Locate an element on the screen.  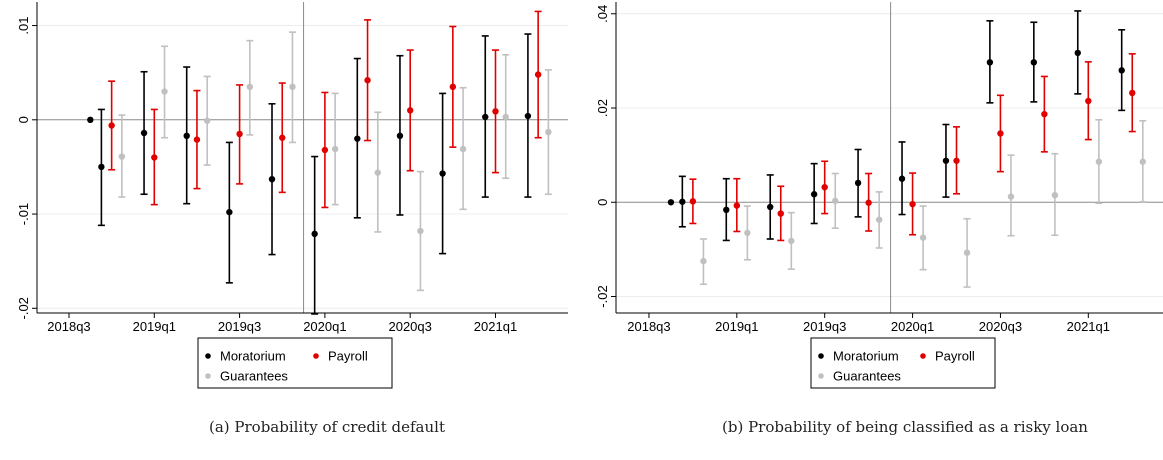
legend-marker-moratorium is located at coordinates (821, 356).